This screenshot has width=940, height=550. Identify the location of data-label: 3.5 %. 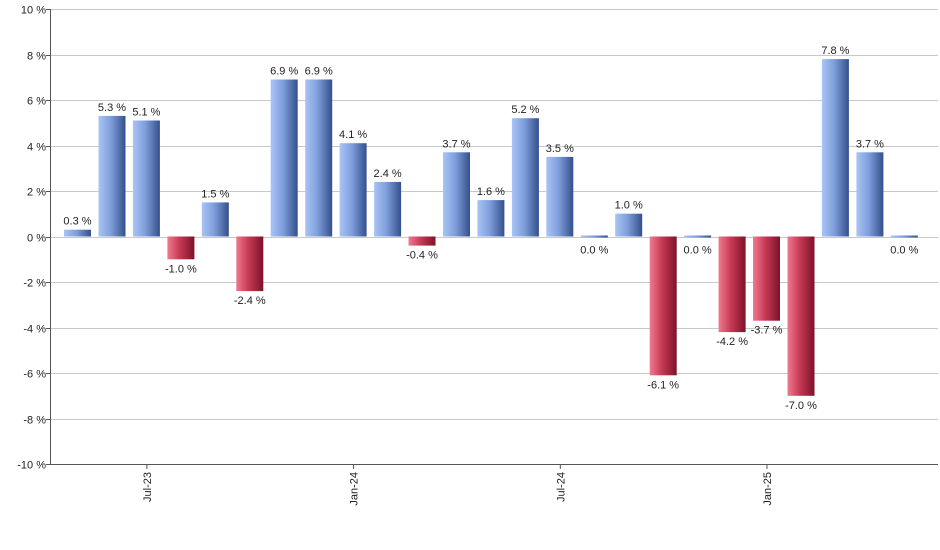
(560, 149).